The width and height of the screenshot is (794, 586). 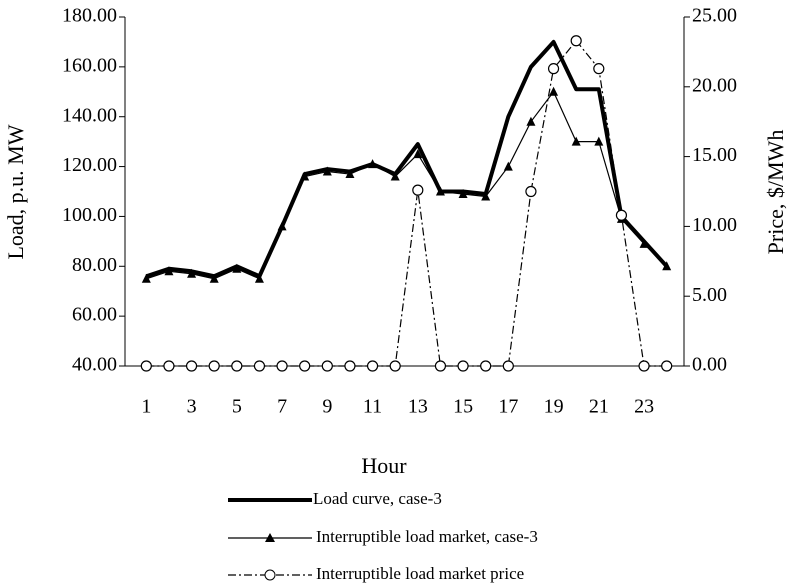 I want to click on x-tick-label: 3, so click(x=192, y=407).